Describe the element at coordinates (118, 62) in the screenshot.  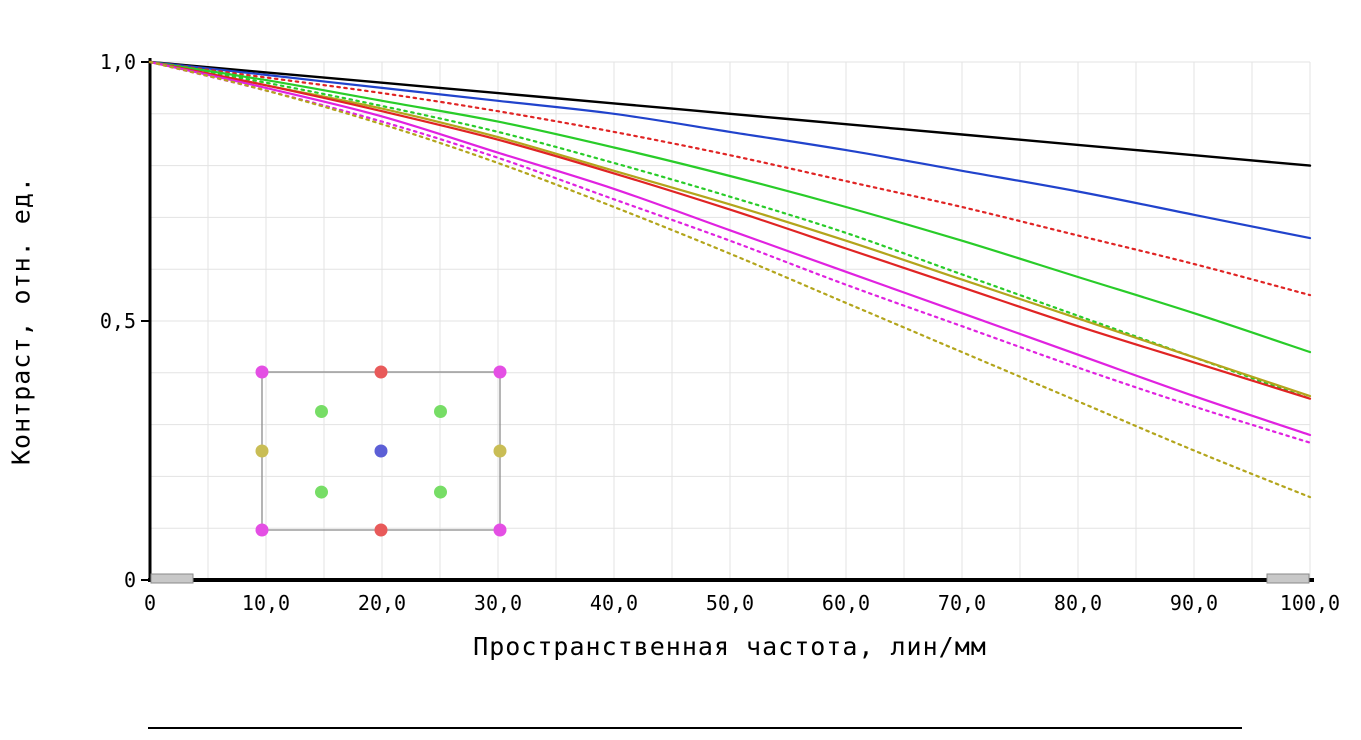
I see `y-tick-label: 1,0` at that location.